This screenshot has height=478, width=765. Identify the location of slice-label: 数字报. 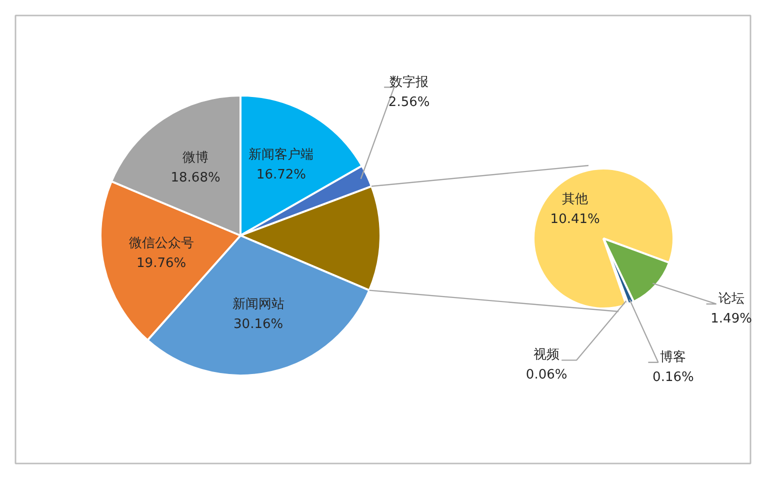
(409, 82).